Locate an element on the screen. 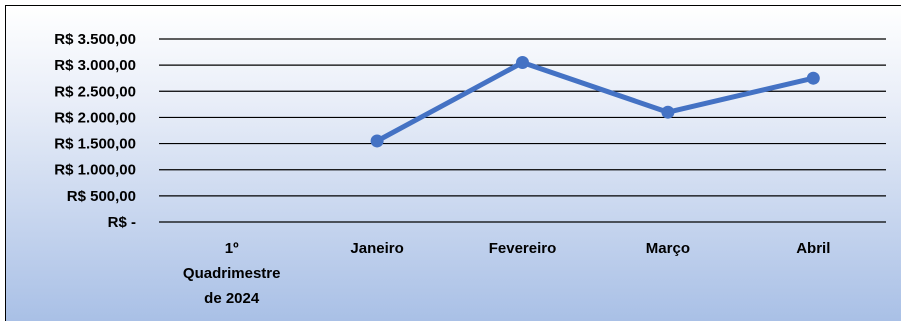 The image size is (903, 327). y-tick-label: R$ 3.500,00 is located at coordinates (95, 39).